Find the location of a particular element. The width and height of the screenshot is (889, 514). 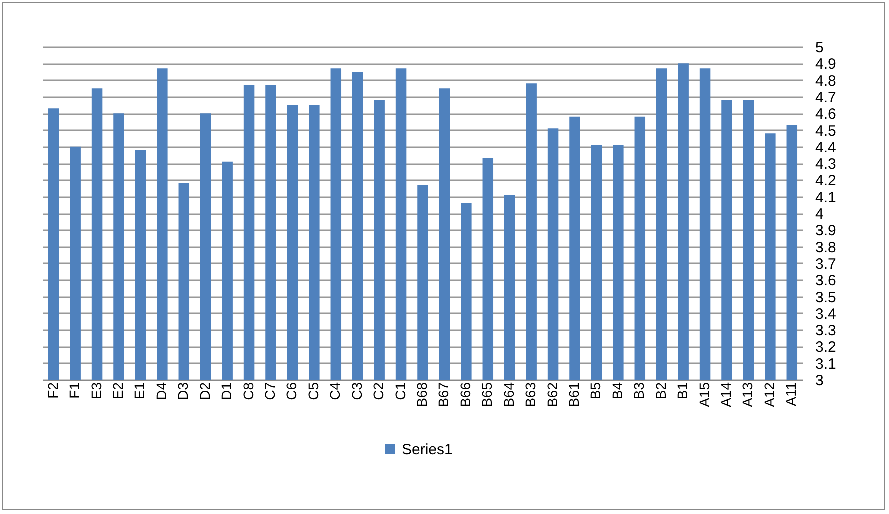

x-tick-label: B67 is located at coordinates (444, 395).